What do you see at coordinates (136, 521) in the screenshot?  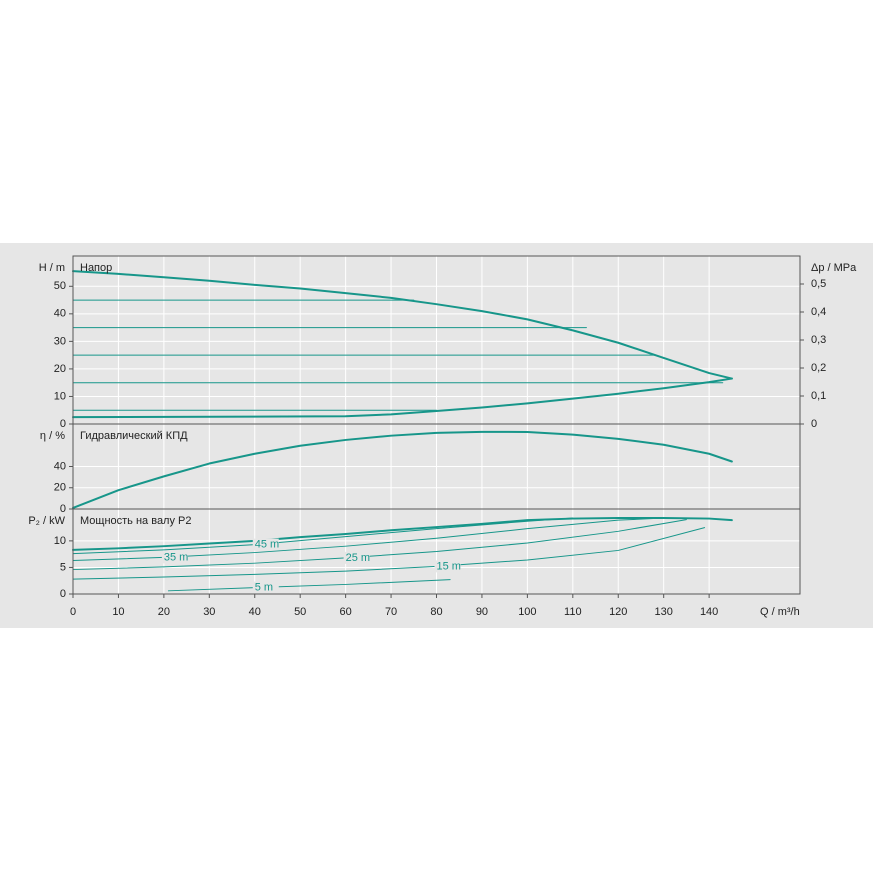 I see `panel-title: Мощность на валу P2` at bounding box center [136, 521].